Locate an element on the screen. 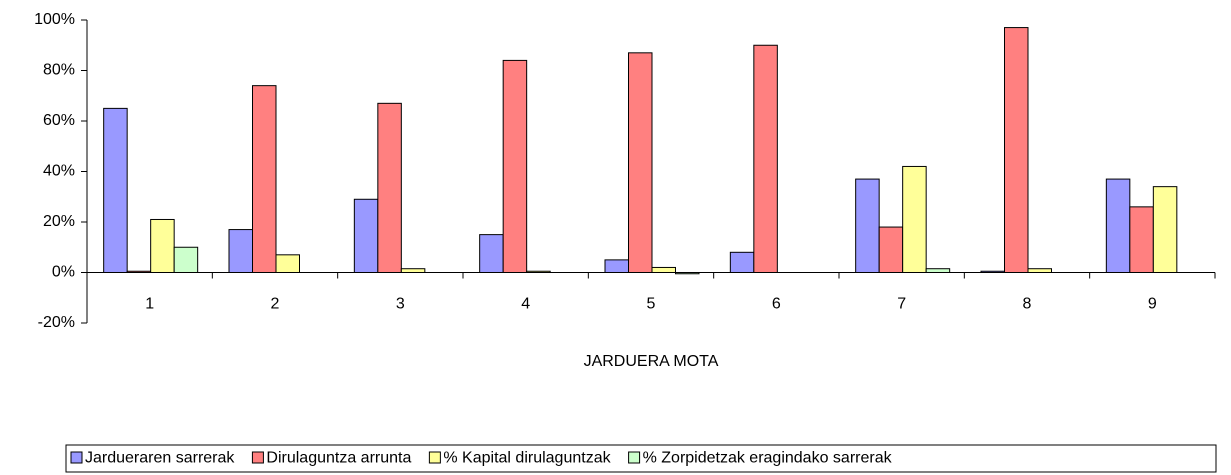 This screenshot has height=475, width=1231. x-tick-label: 5 is located at coordinates (651, 304).